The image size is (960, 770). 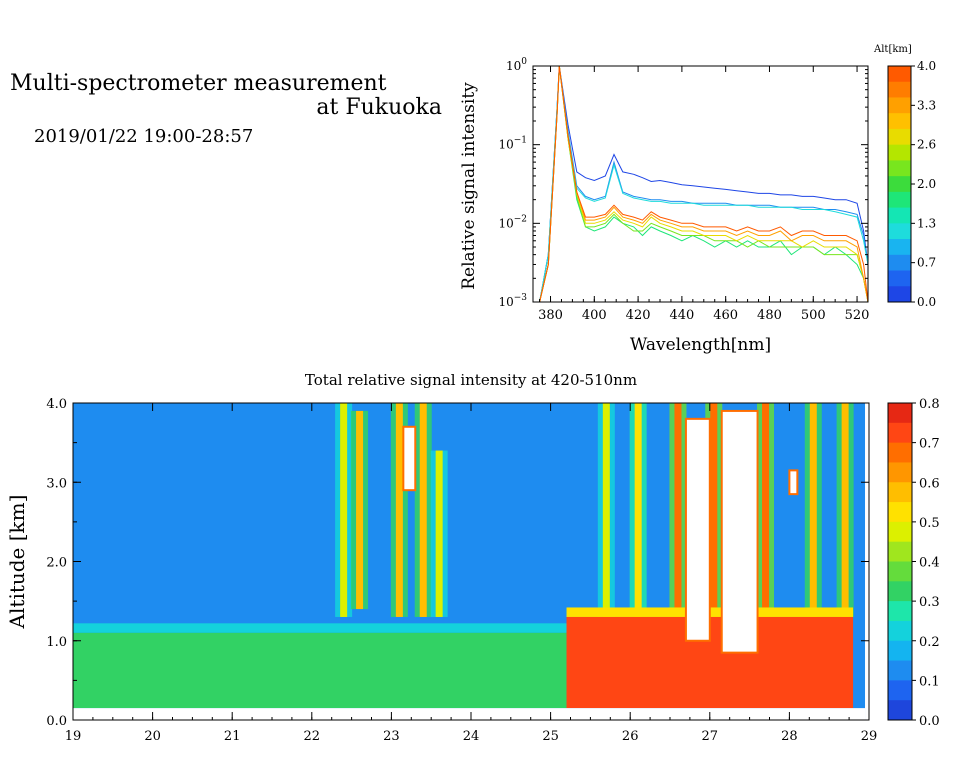 What do you see at coordinates (232, 736) in the screenshot?
I see `heatmap-x-tick-label: 21` at bounding box center [232, 736].